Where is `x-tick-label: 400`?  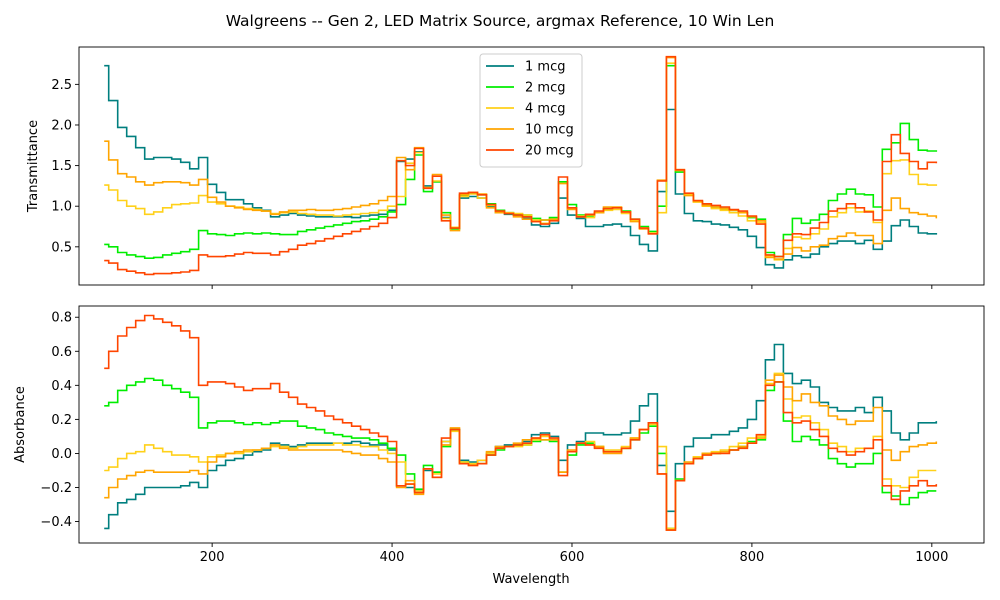 x-tick-label: 400 is located at coordinates (392, 557).